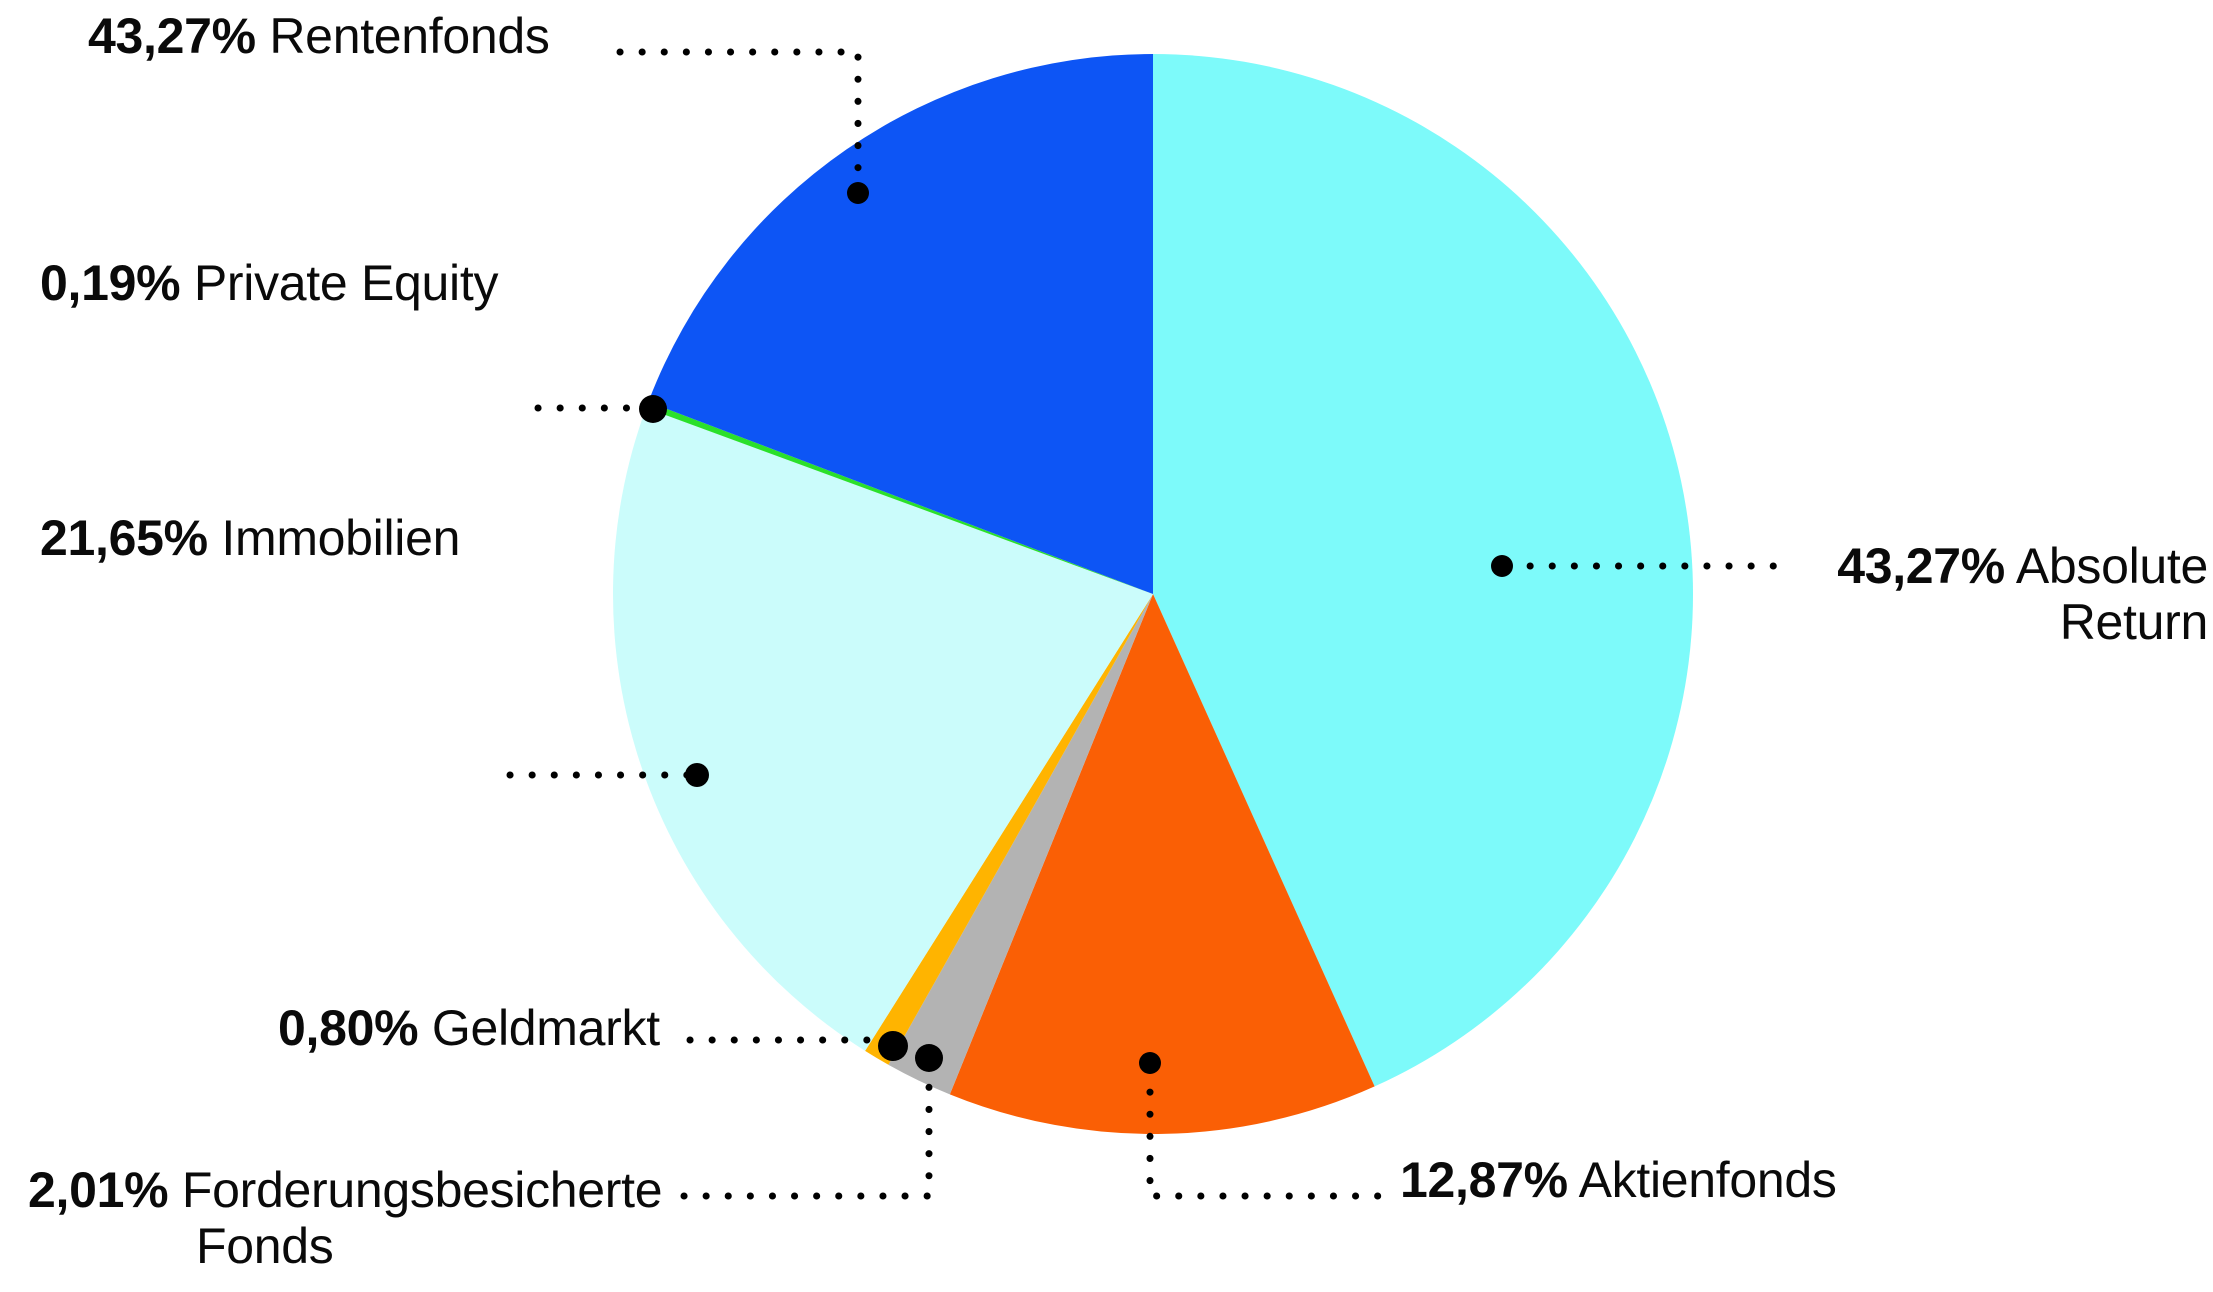 This screenshot has width=2213, height=1292. I want to click on pie-label-immobilien: 21,65% Immobilien, so click(250, 538).